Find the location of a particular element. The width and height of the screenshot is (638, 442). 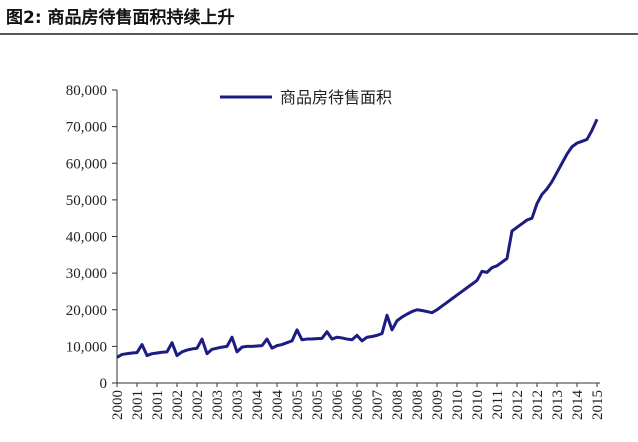

x-tick-label: 2011 is located at coordinates (498, 404).